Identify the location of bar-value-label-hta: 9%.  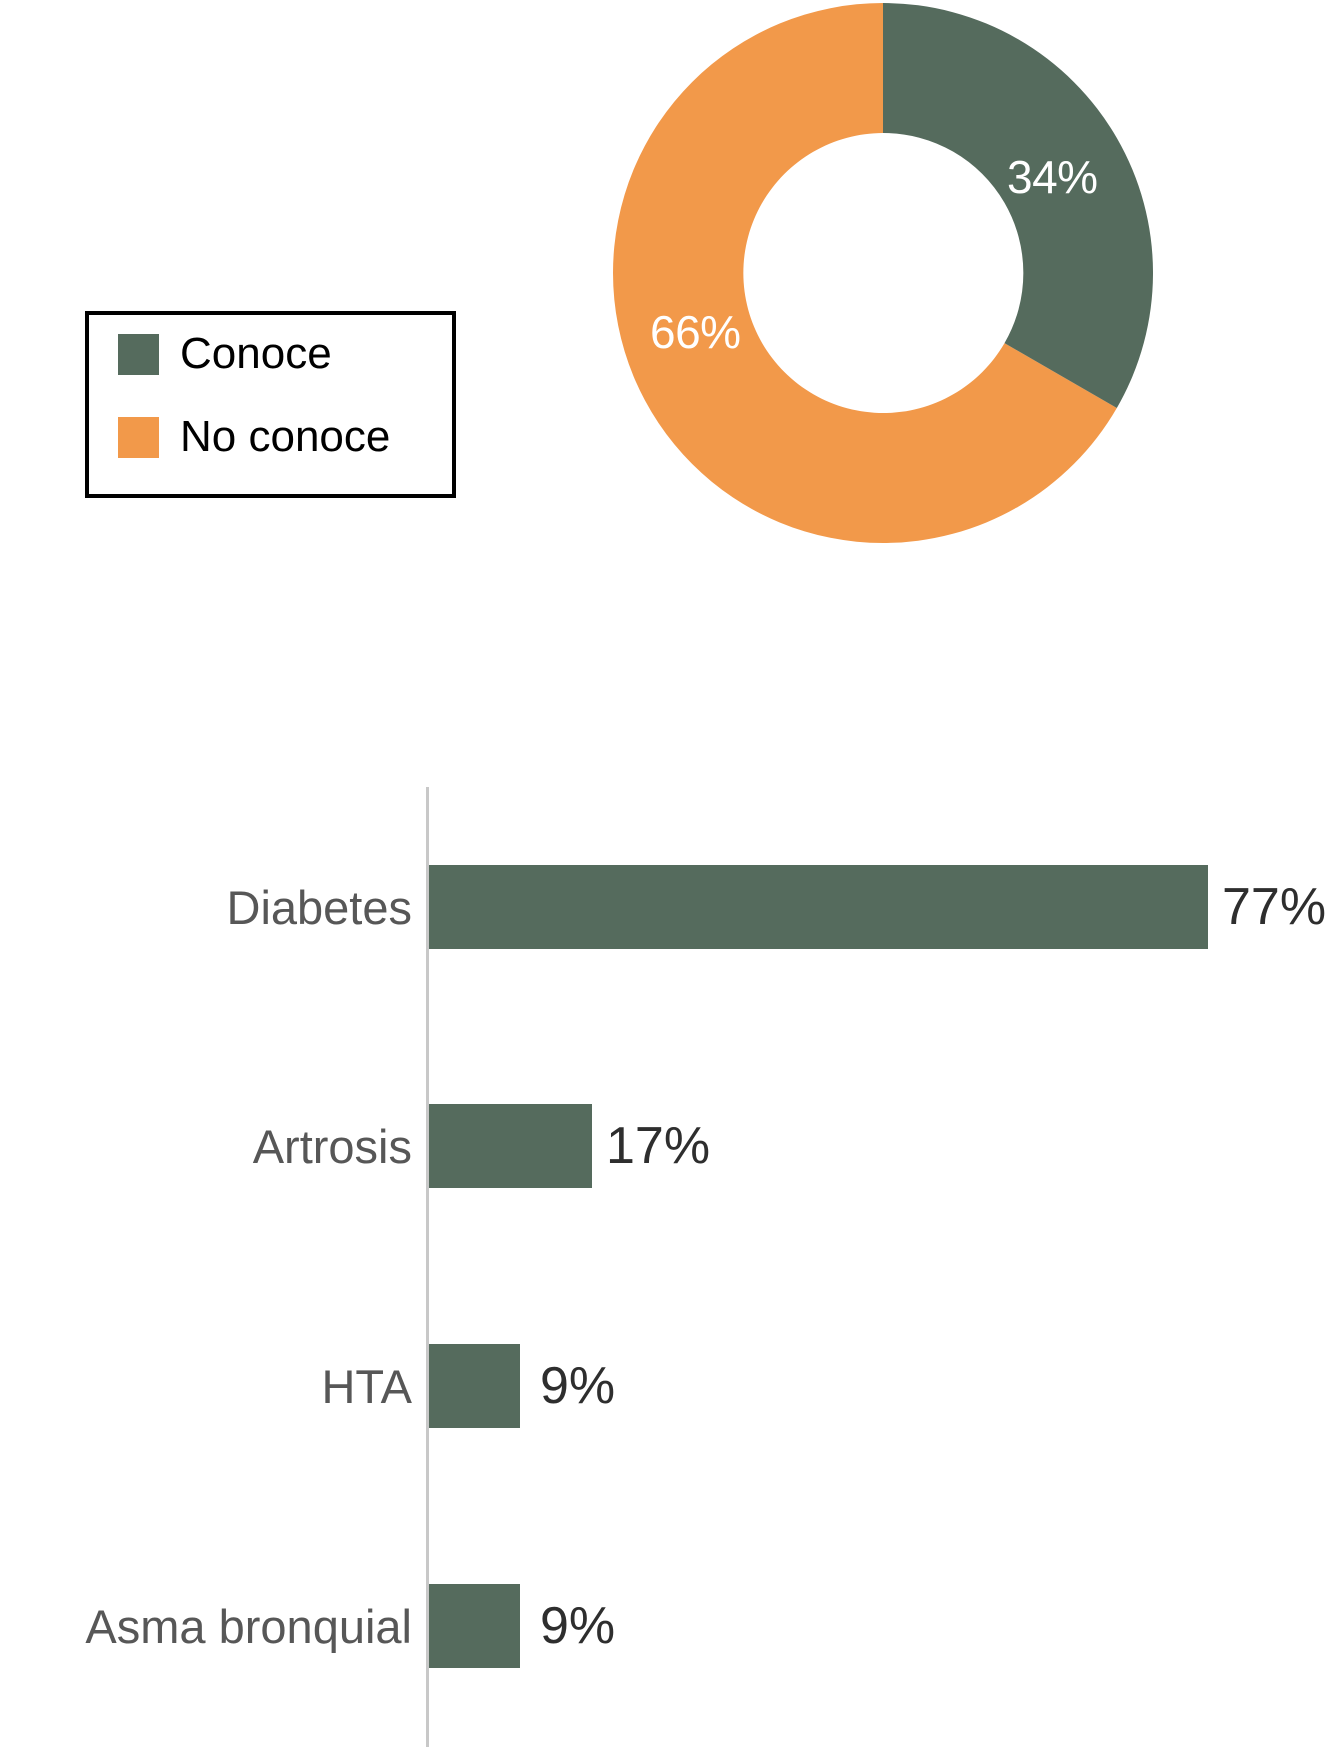
(578, 1386).